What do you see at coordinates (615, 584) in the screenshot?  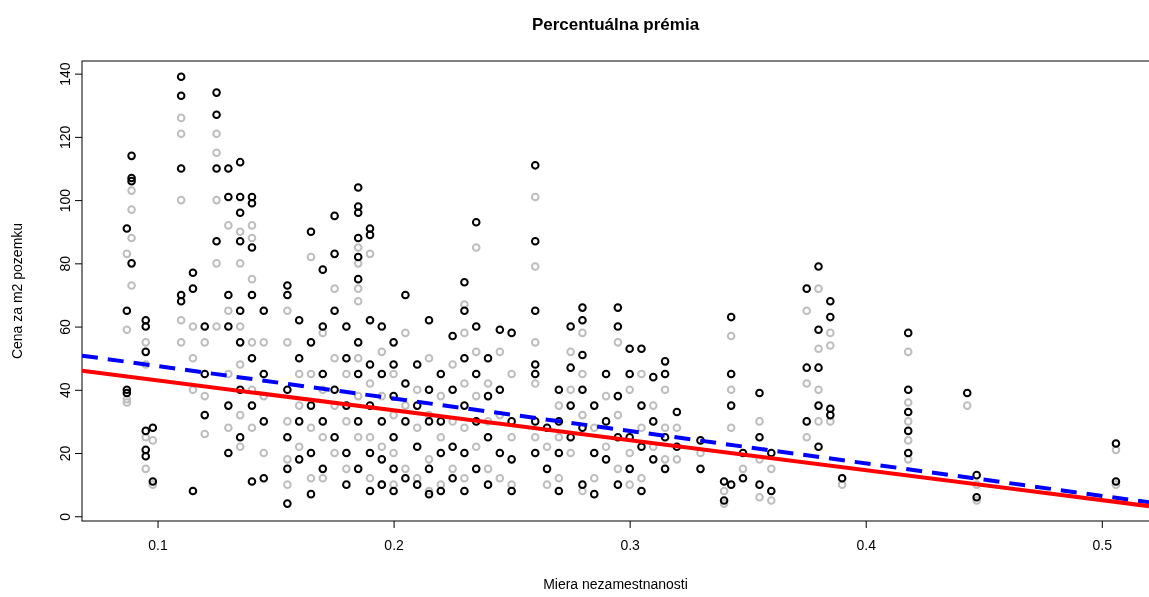 I see `x-axis-title: Miera nezamestnanosti` at bounding box center [615, 584].